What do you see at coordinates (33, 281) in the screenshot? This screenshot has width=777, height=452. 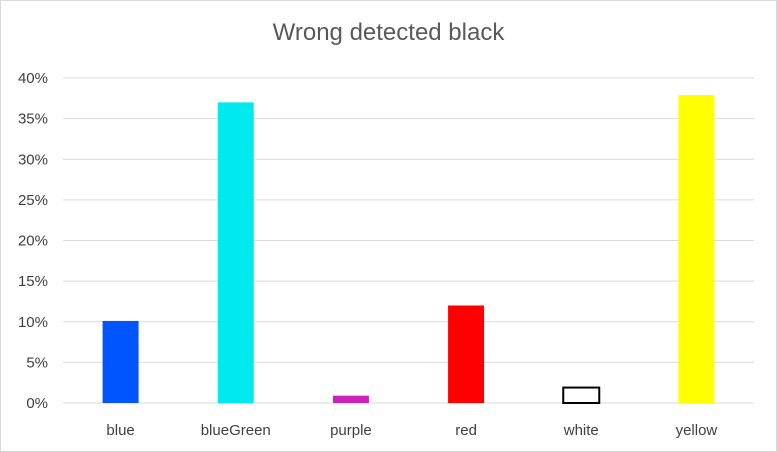 I see `y-tick-label: 15%` at bounding box center [33, 281].